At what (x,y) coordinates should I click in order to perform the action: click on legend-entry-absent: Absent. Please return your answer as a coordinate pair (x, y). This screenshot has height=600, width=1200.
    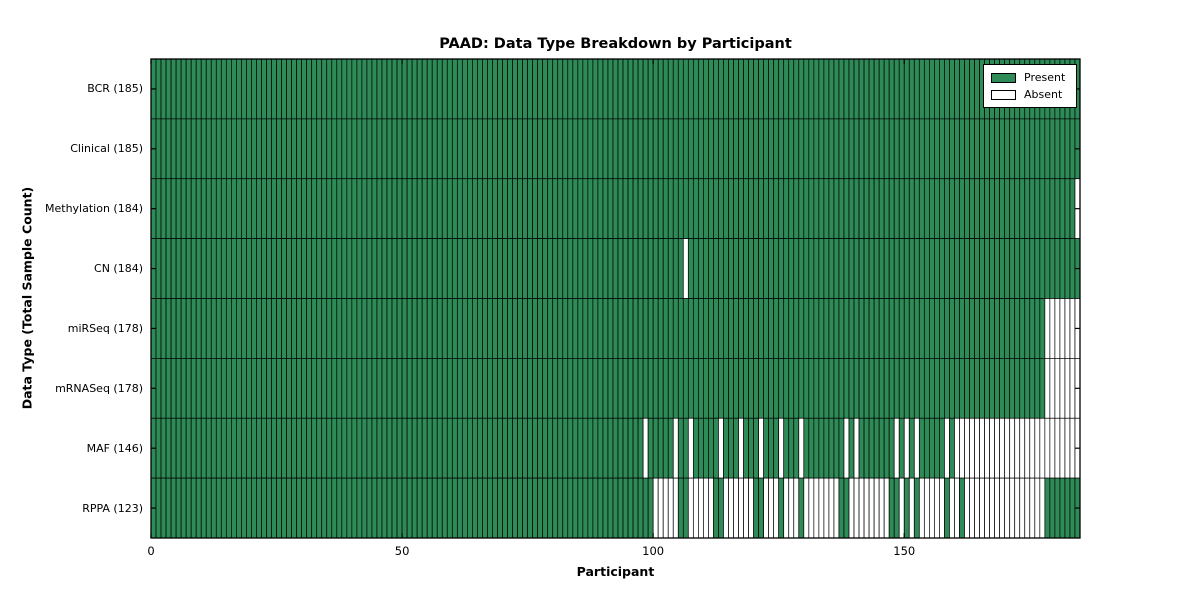
    Looking at the image, I should click on (1030, 94).